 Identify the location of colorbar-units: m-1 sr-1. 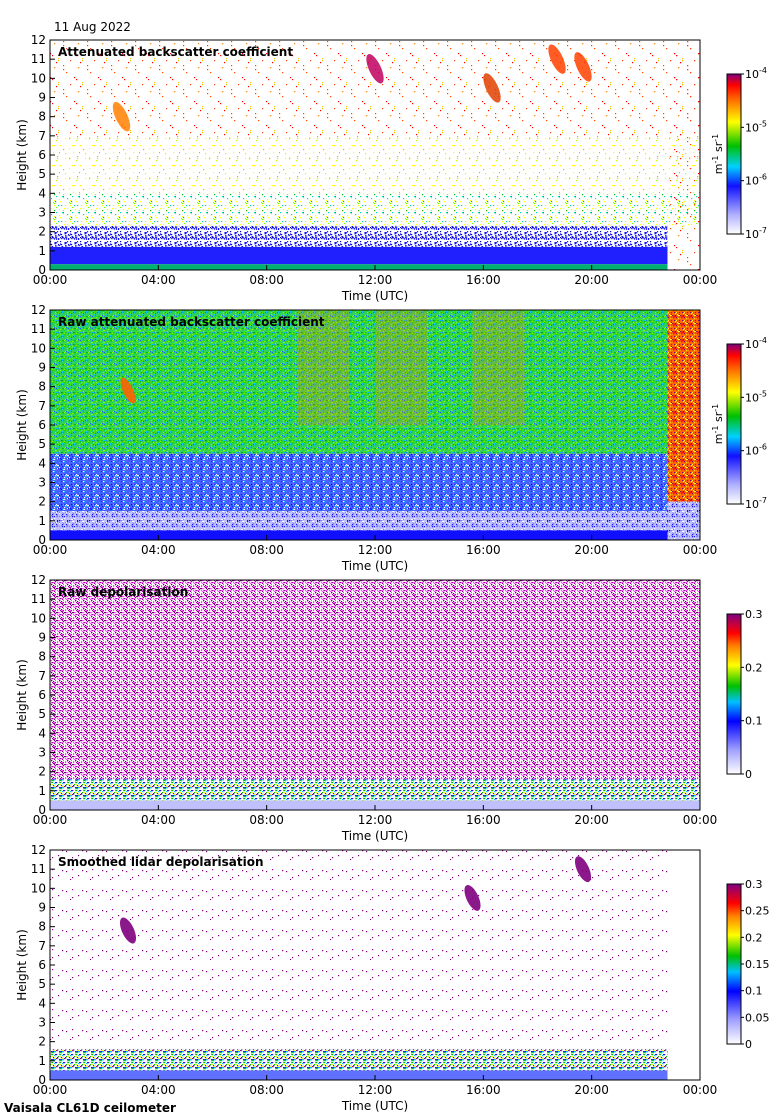
(718, 154).